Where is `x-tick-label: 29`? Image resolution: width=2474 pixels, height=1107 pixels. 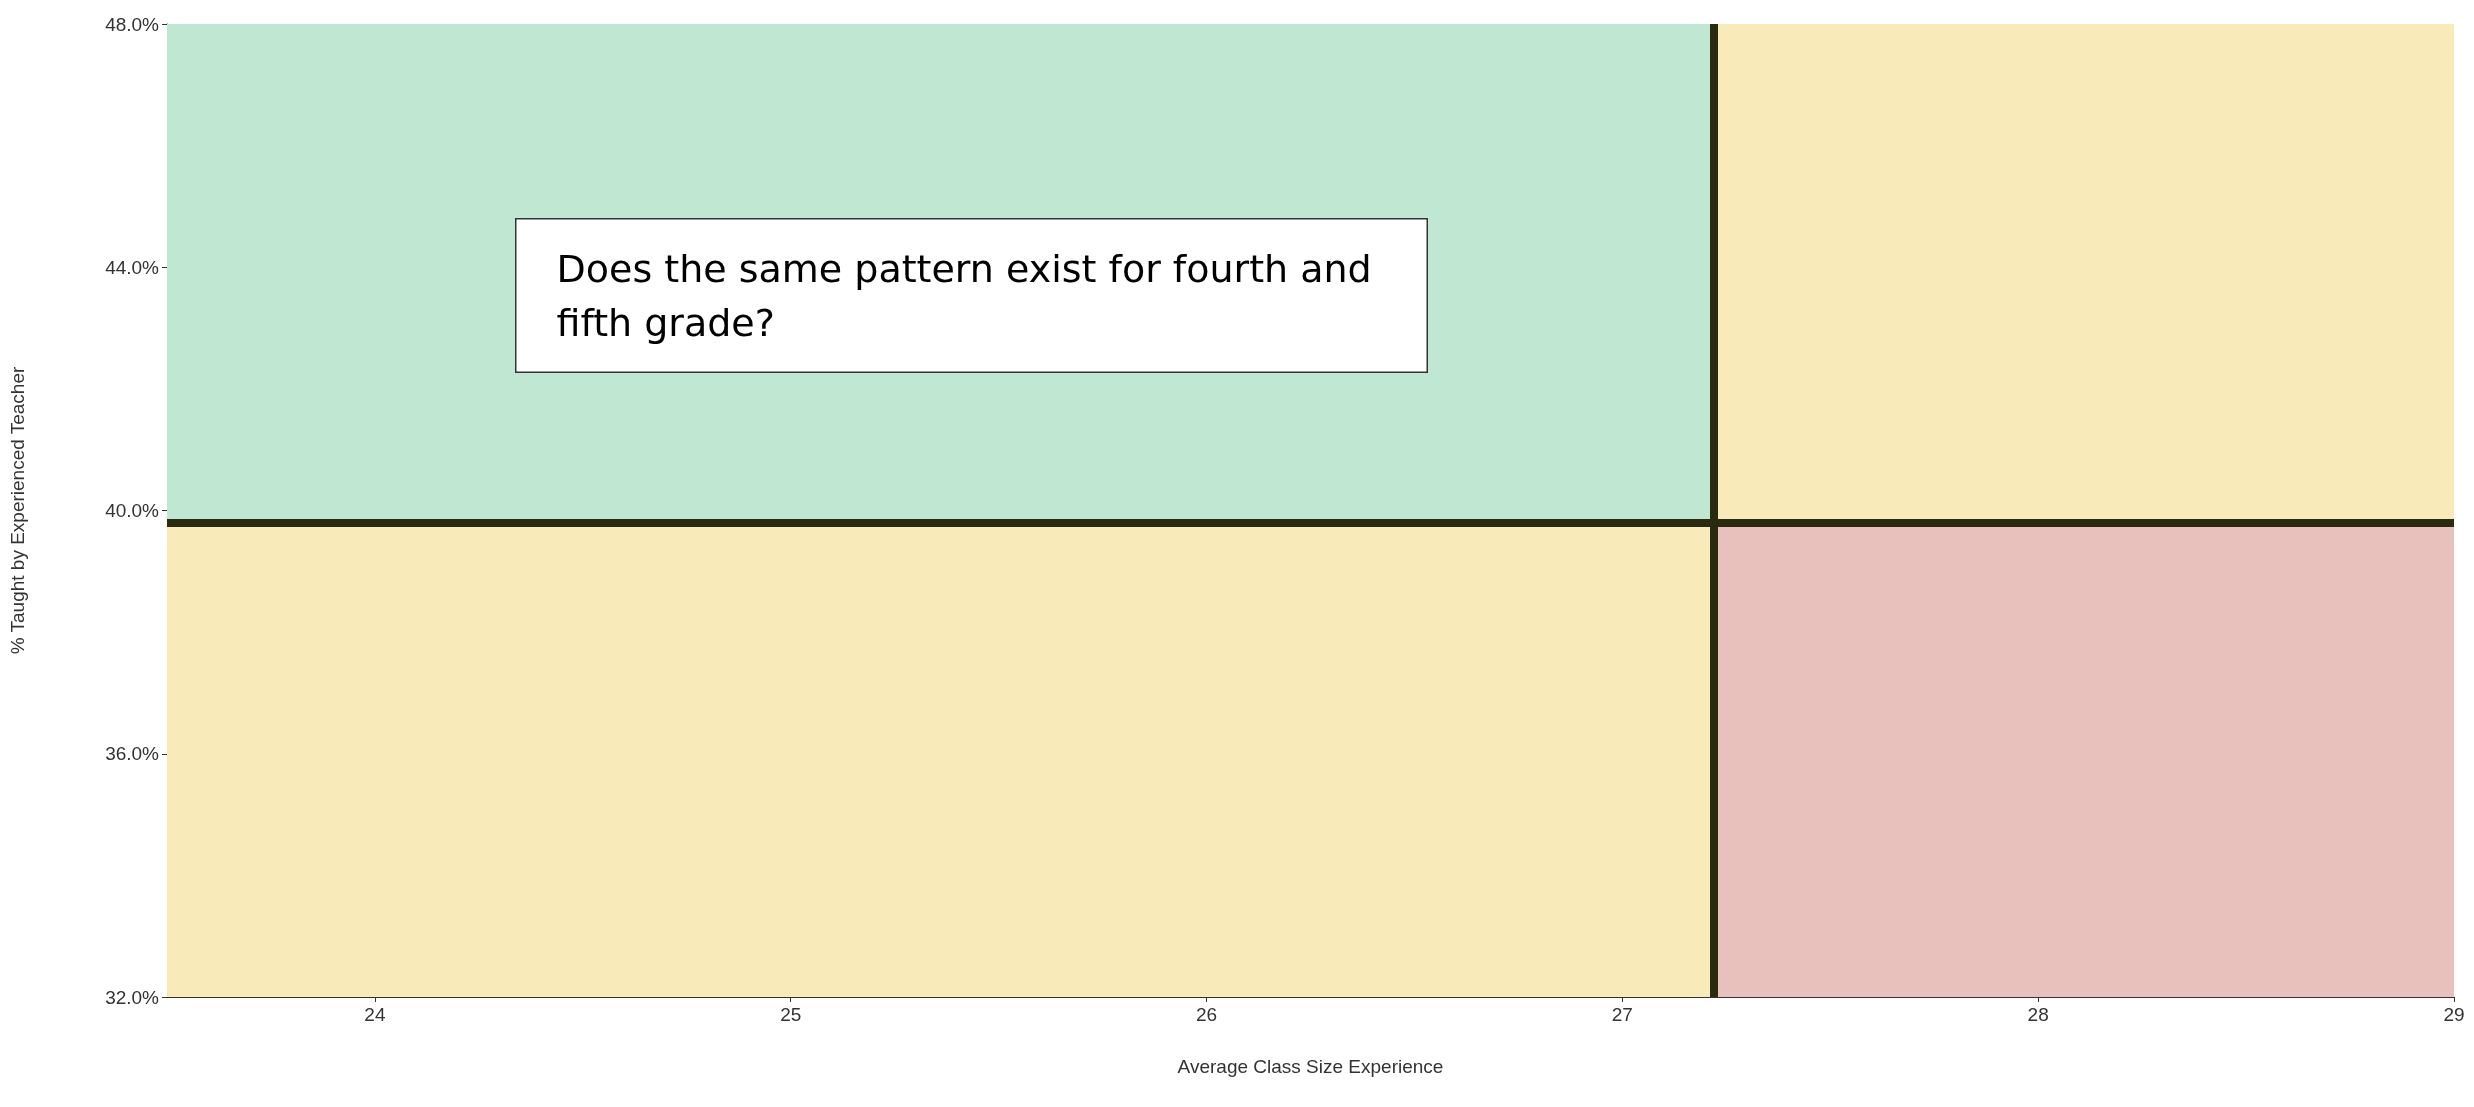
x-tick-label: 29 is located at coordinates (2454, 1014).